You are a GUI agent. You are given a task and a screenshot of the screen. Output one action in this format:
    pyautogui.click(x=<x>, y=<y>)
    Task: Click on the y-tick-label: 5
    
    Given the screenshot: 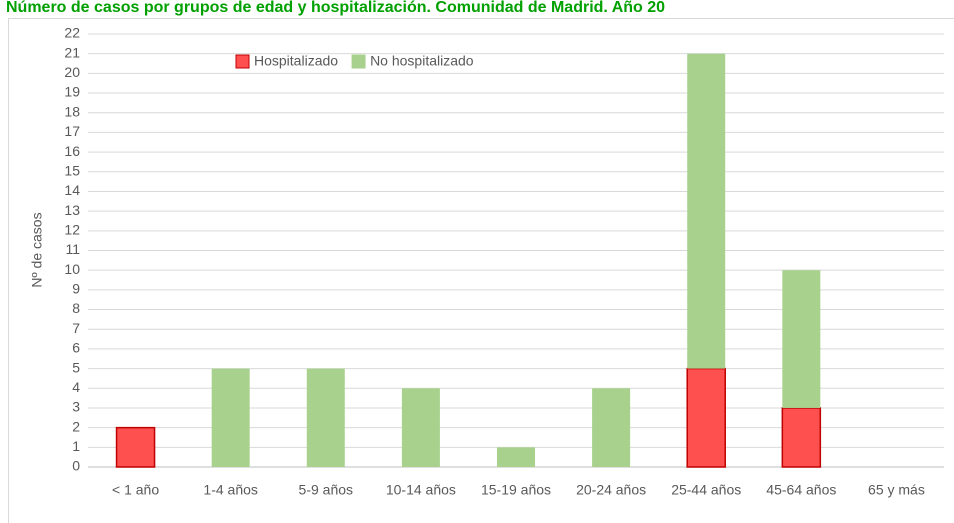 What is the action you would take?
    pyautogui.click(x=76, y=367)
    